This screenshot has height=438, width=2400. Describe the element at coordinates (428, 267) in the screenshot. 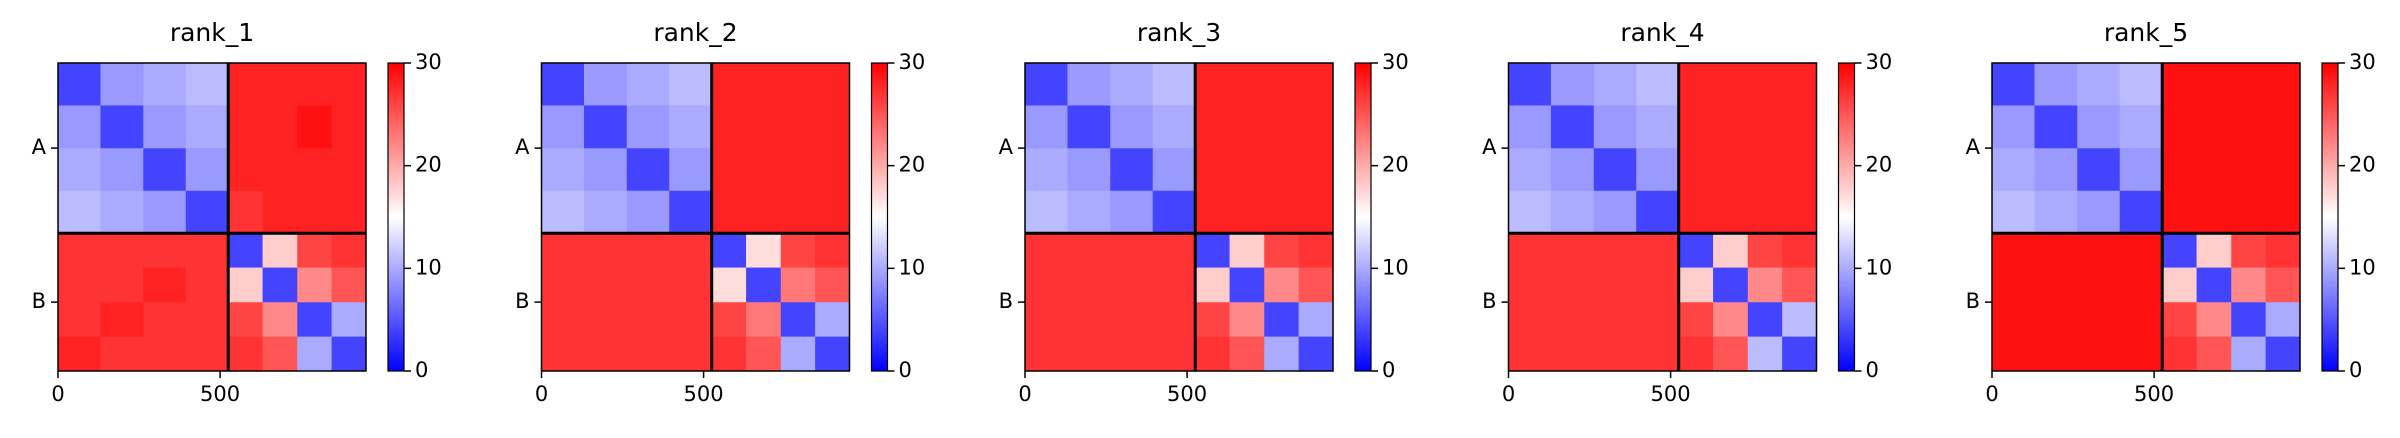

I see `colorbar-tick-label: 10` at that location.